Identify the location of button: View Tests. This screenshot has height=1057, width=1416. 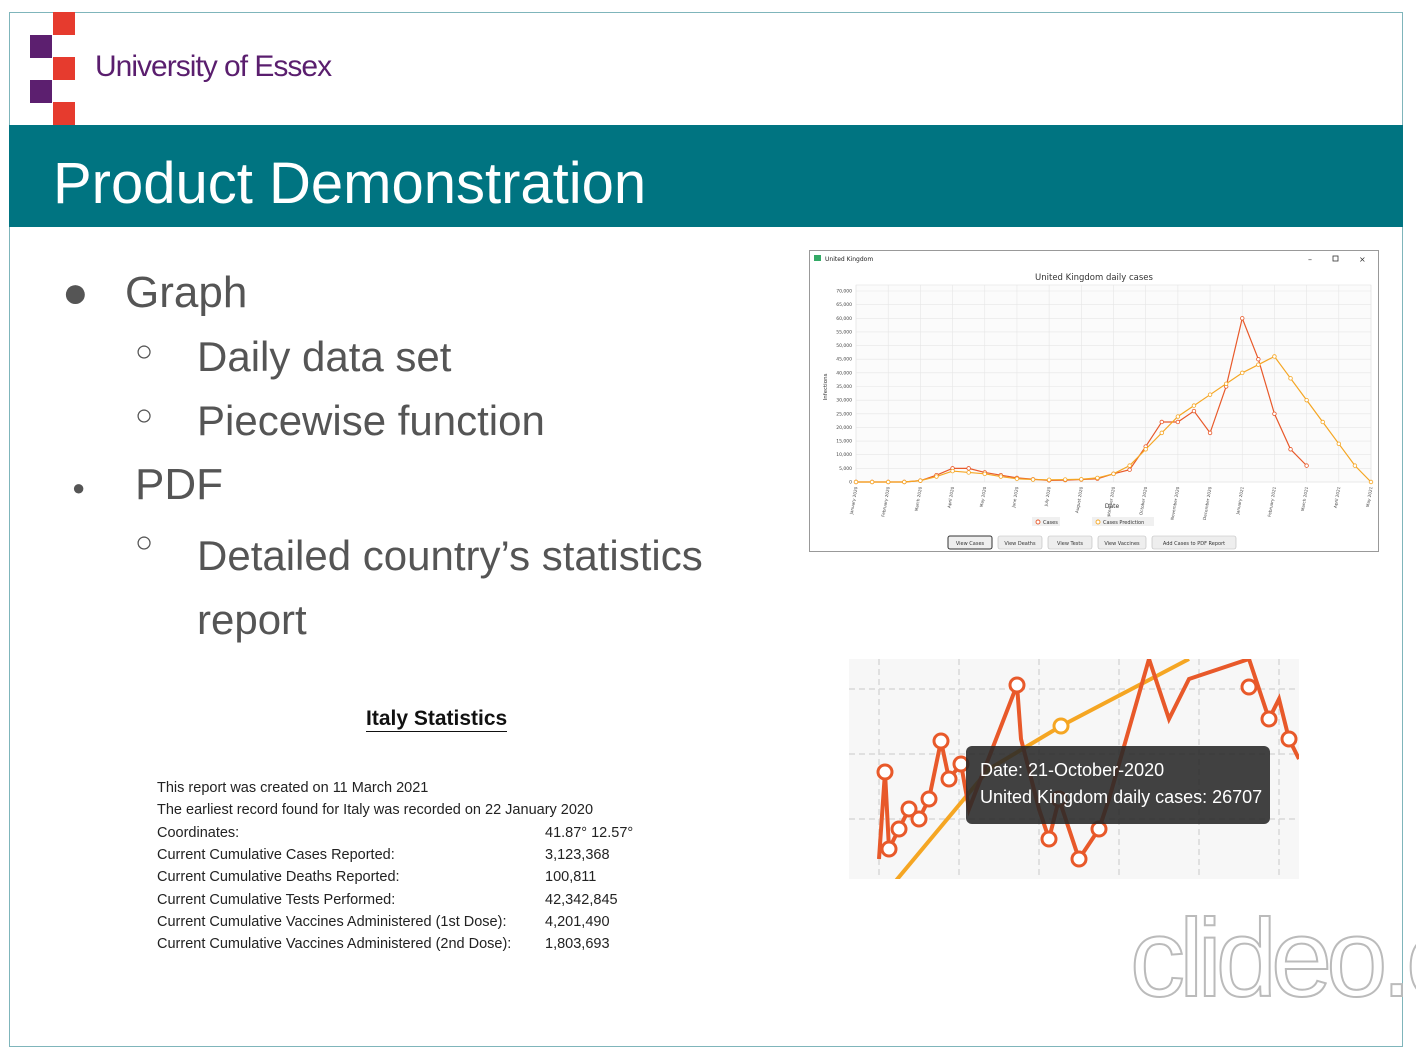
(1070, 542).